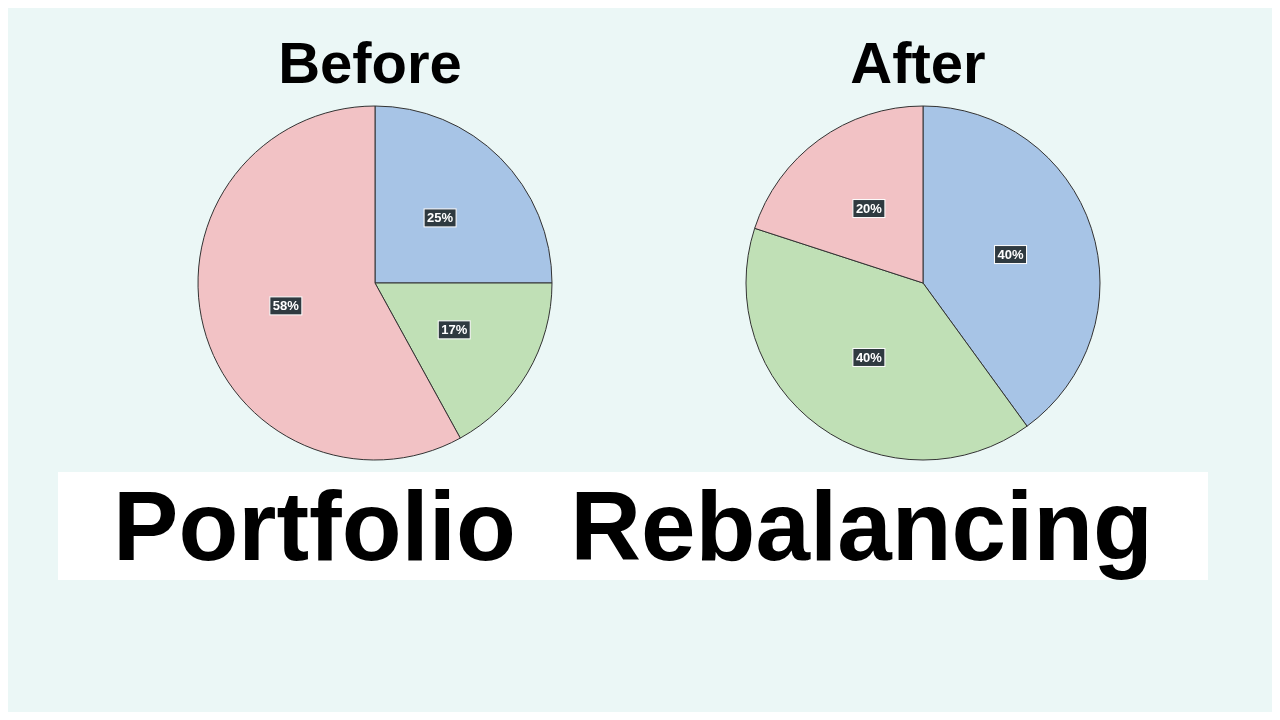 The image size is (1280, 720). Describe the element at coordinates (440, 218) in the screenshot. I see `data-label: 25%` at that location.